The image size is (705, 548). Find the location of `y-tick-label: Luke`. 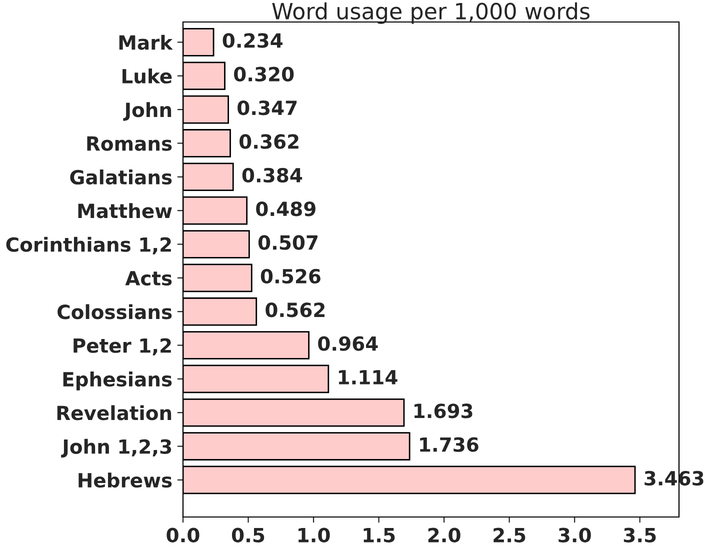

y-tick-label: Luke is located at coordinates (147, 76).